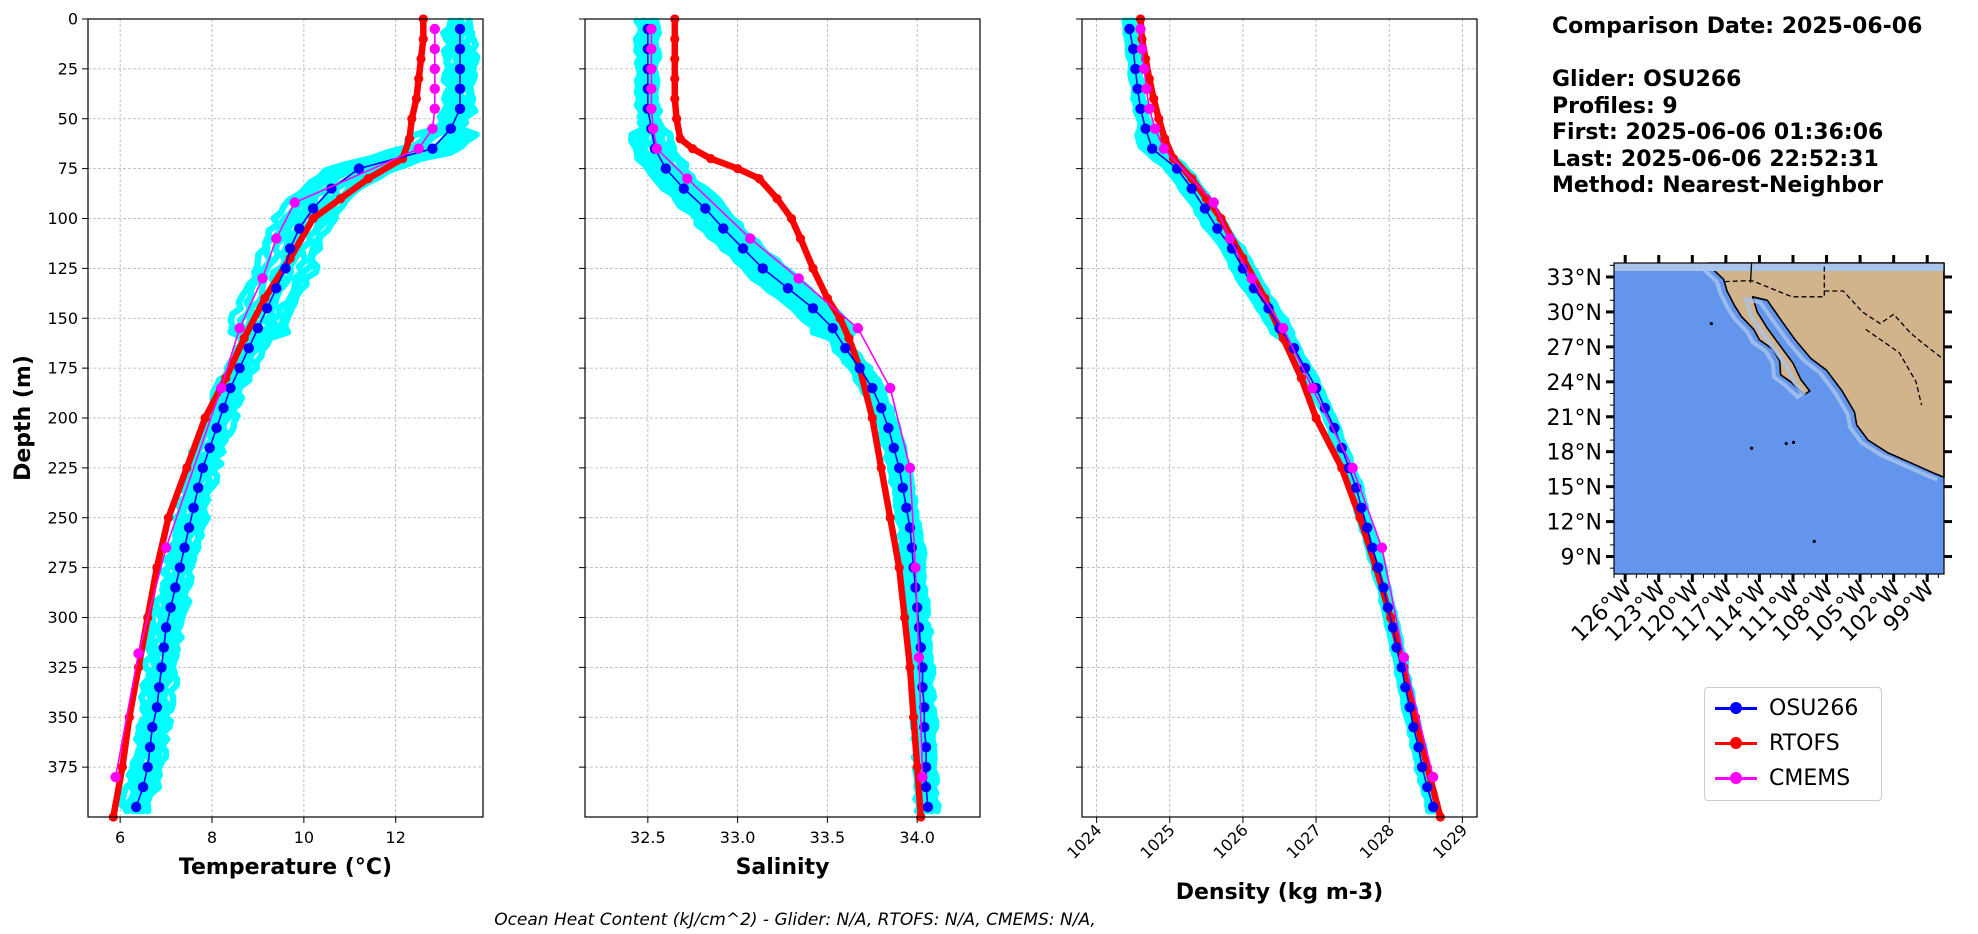 Image resolution: width=1978 pixels, height=934 pixels. I want to click on profile-count: Profiles: 9, so click(1615, 106).